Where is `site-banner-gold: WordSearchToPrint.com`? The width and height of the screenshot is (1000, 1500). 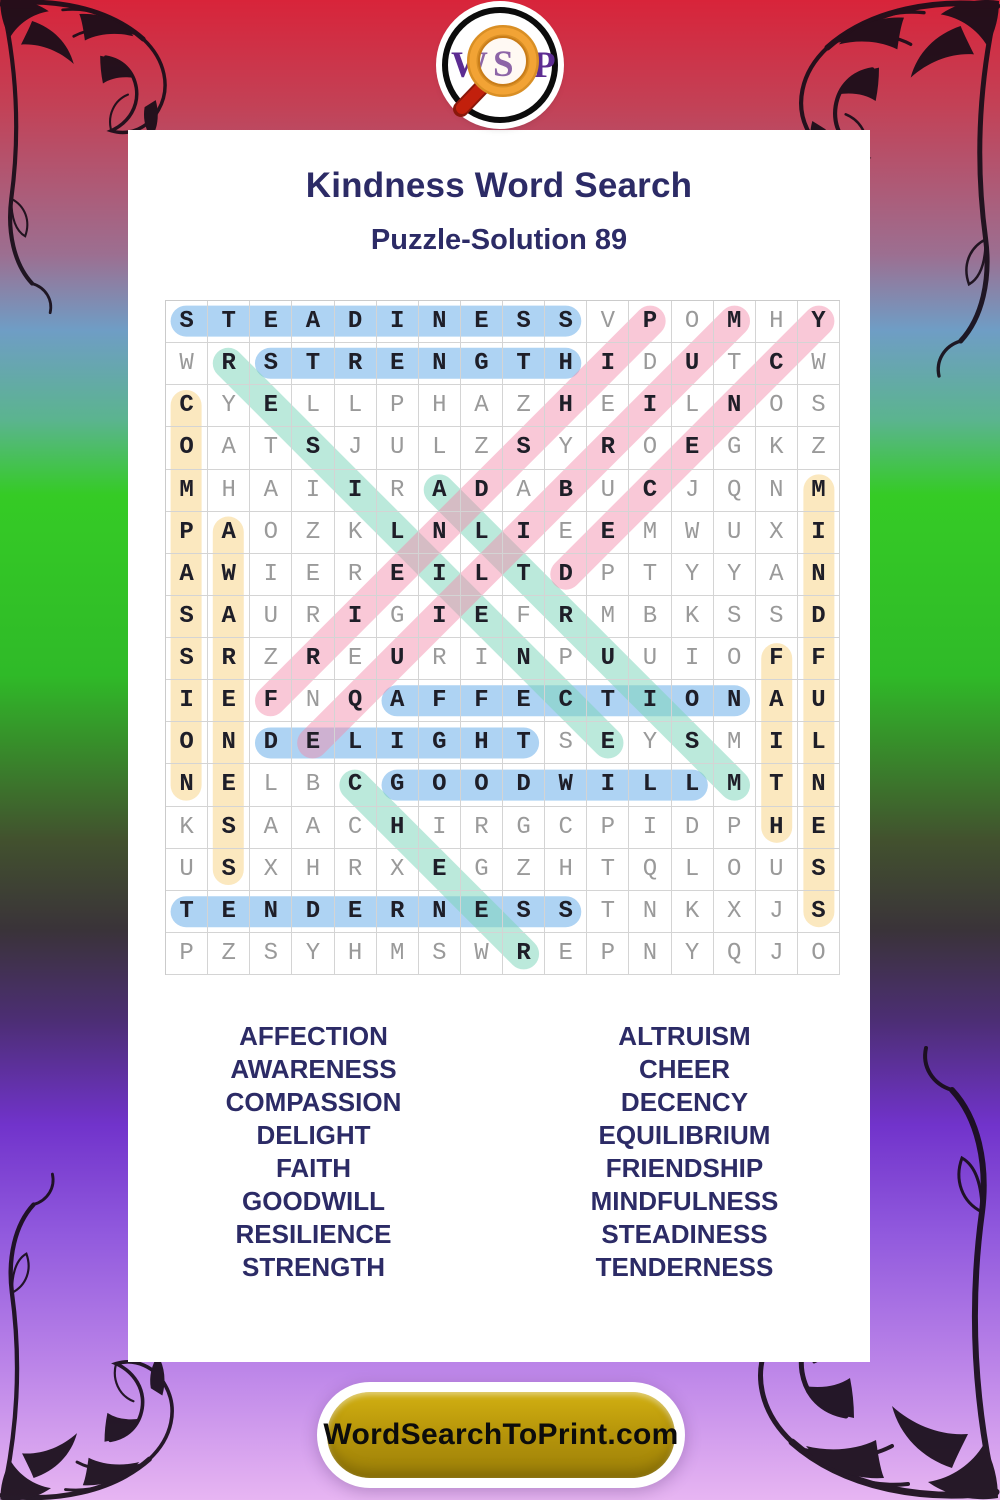 site-banner-gold: WordSearchToPrint.com is located at coordinates (500, 1435).